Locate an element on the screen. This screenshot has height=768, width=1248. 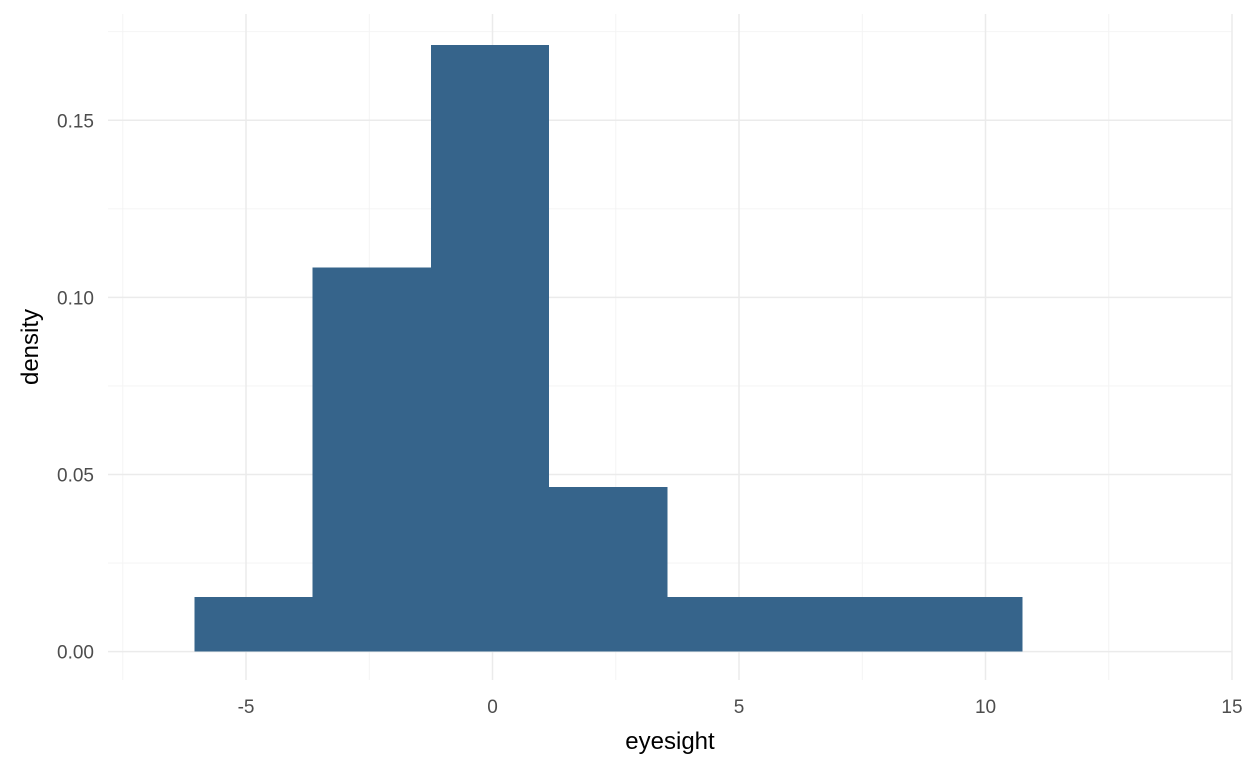
x-tick-label: 15 is located at coordinates (1231, 707).